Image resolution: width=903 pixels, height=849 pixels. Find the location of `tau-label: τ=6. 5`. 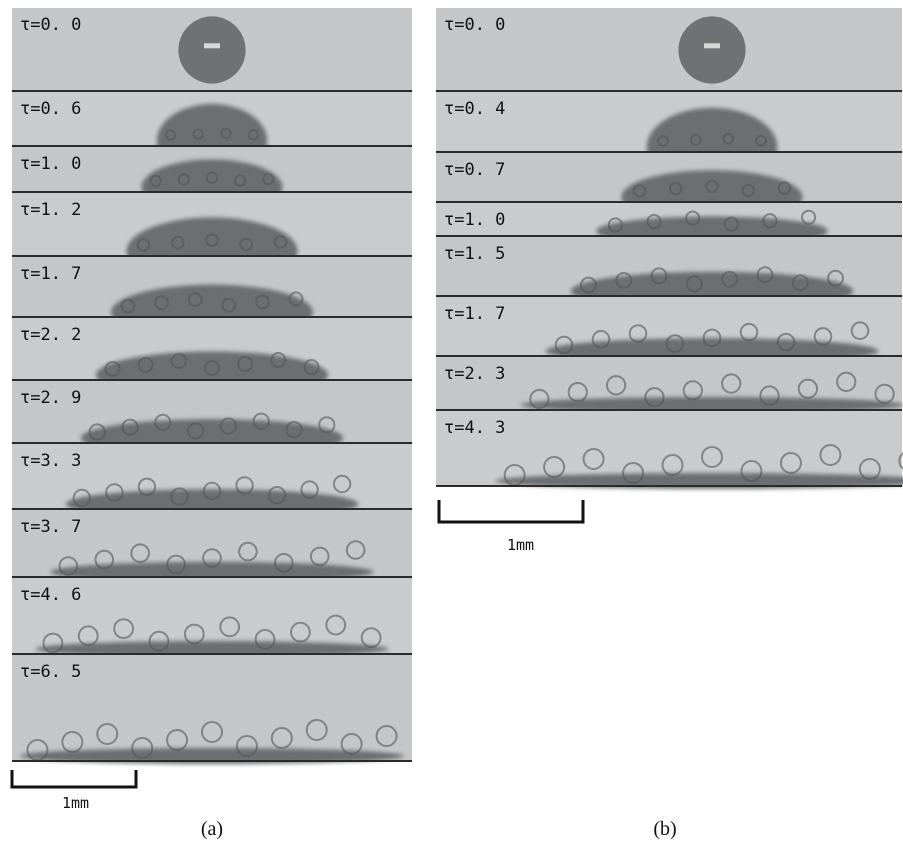

tau-label: τ=6. 5 is located at coordinates (50, 672).